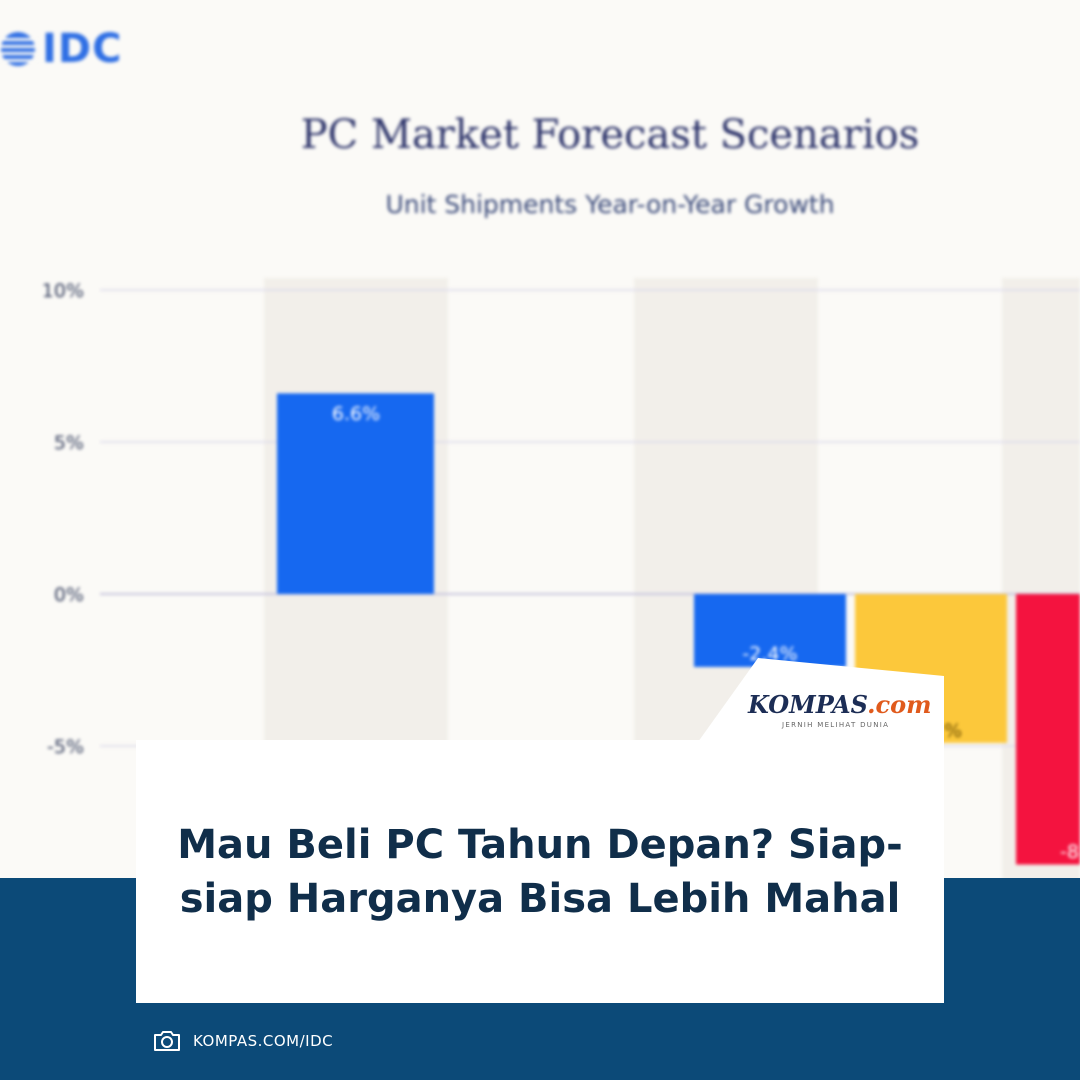 This screenshot has width=1080, height=1080. What do you see at coordinates (63, 291) in the screenshot?
I see `y-tick-label: 10%` at bounding box center [63, 291].